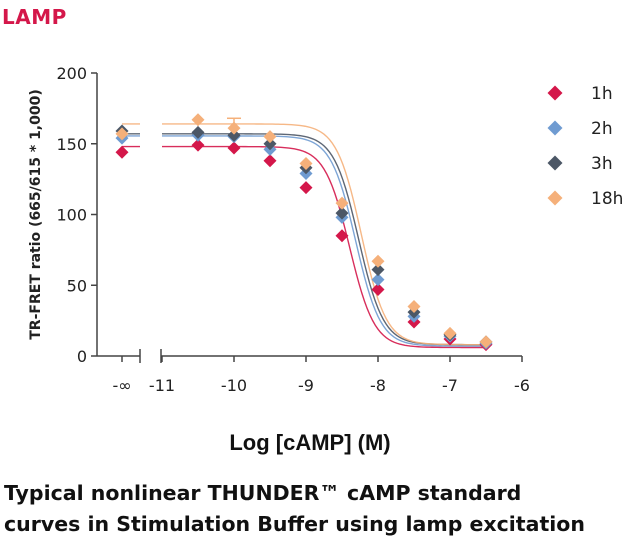 This screenshot has width=633, height=540. I want to click on x-tick-label: -6, so click(522, 385).